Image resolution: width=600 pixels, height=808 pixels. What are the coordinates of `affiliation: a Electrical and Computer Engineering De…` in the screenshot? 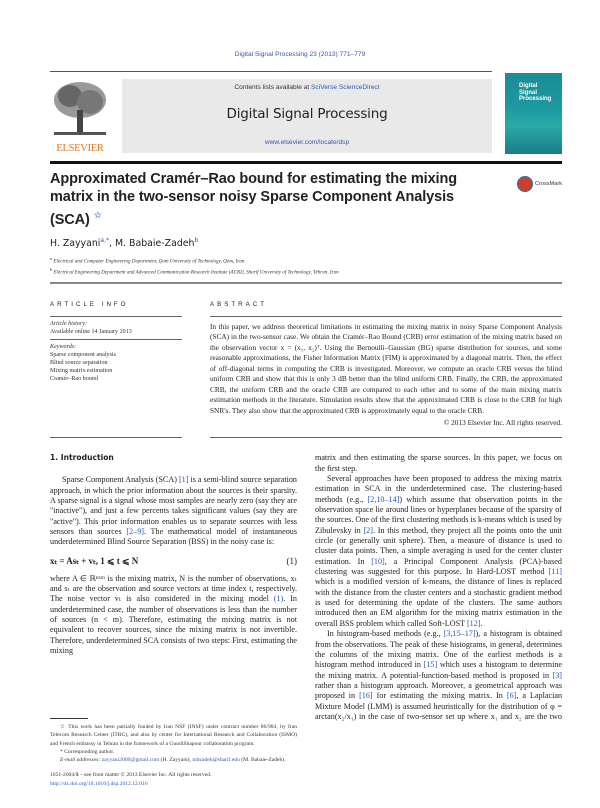 It's located at (306, 260).